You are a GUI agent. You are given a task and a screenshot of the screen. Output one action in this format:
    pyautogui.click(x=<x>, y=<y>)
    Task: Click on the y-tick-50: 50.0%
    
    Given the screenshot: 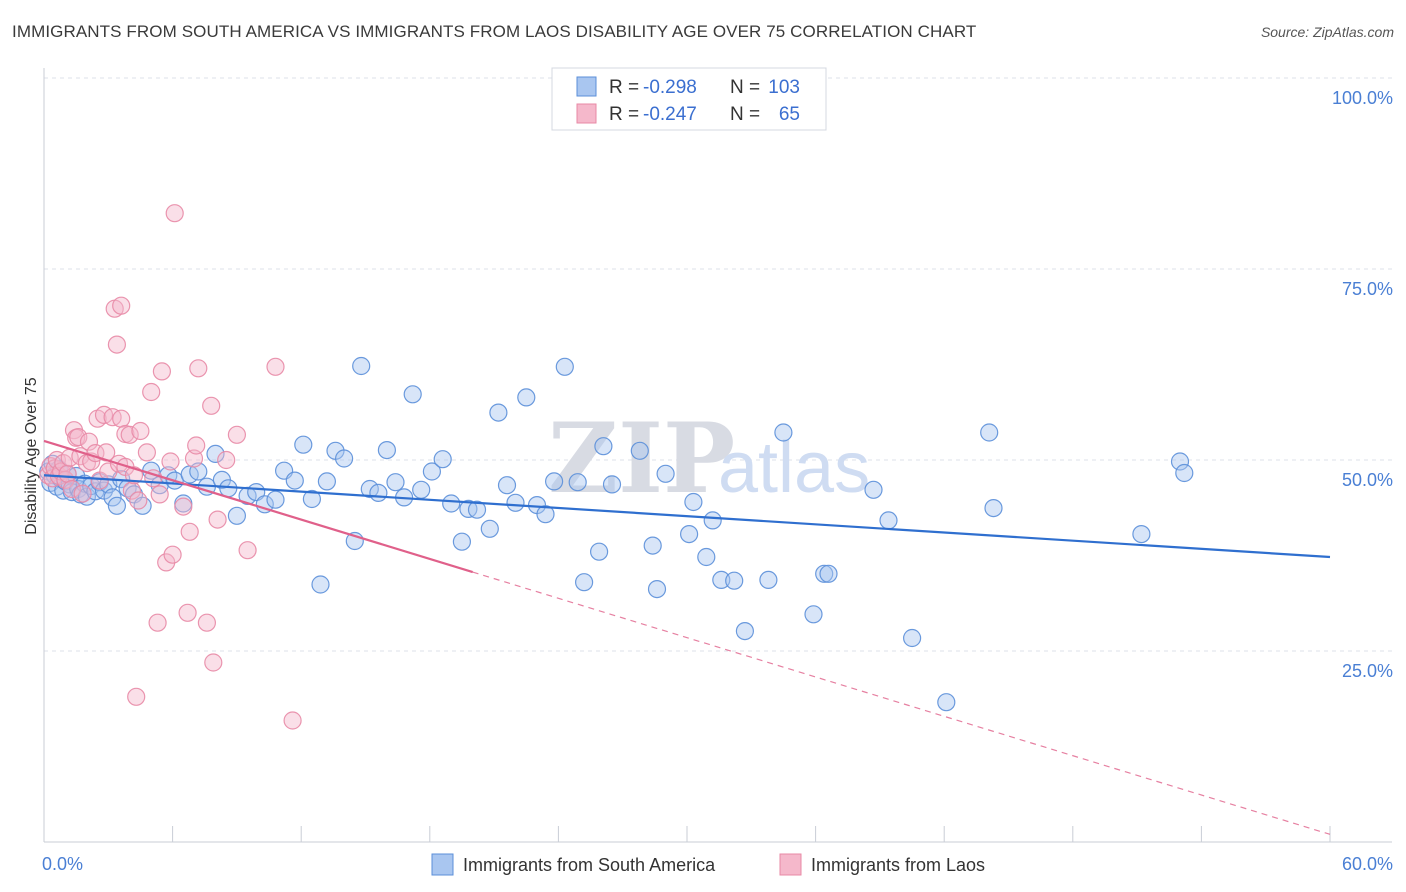 What is the action you would take?
    pyautogui.click(x=1367, y=480)
    